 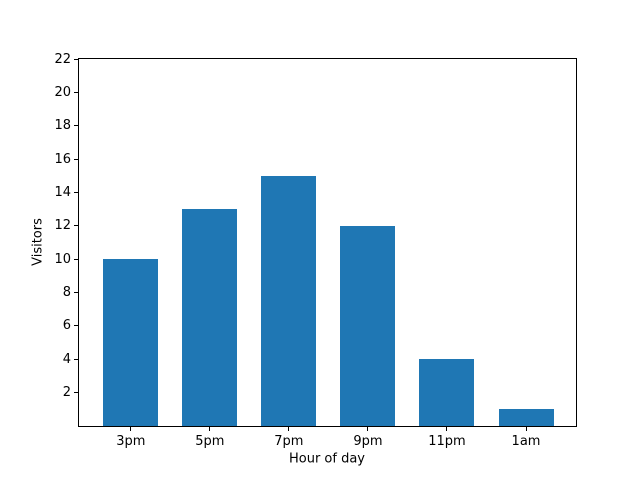 I want to click on x-tick-label: 3pm, so click(x=131, y=441).